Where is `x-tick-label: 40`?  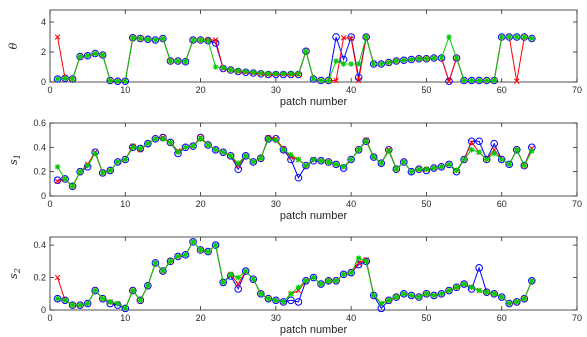 x-tick-label: 40 is located at coordinates (351, 318).